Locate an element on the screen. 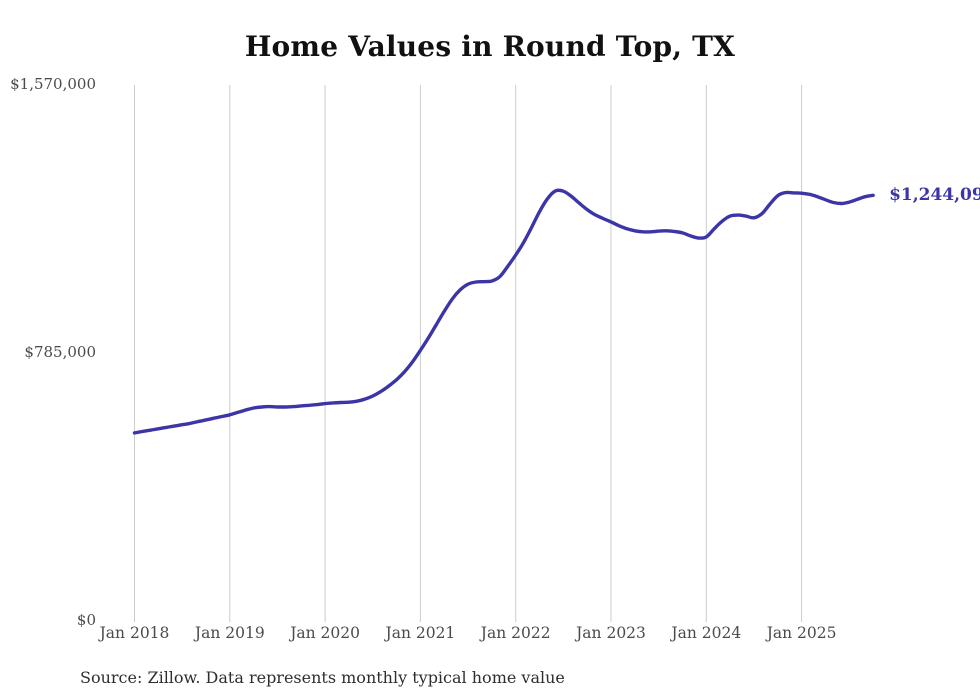 This screenshot has width=980, height=699. x-tick-label: Jan 2025 is located at coordinates (801, 633).